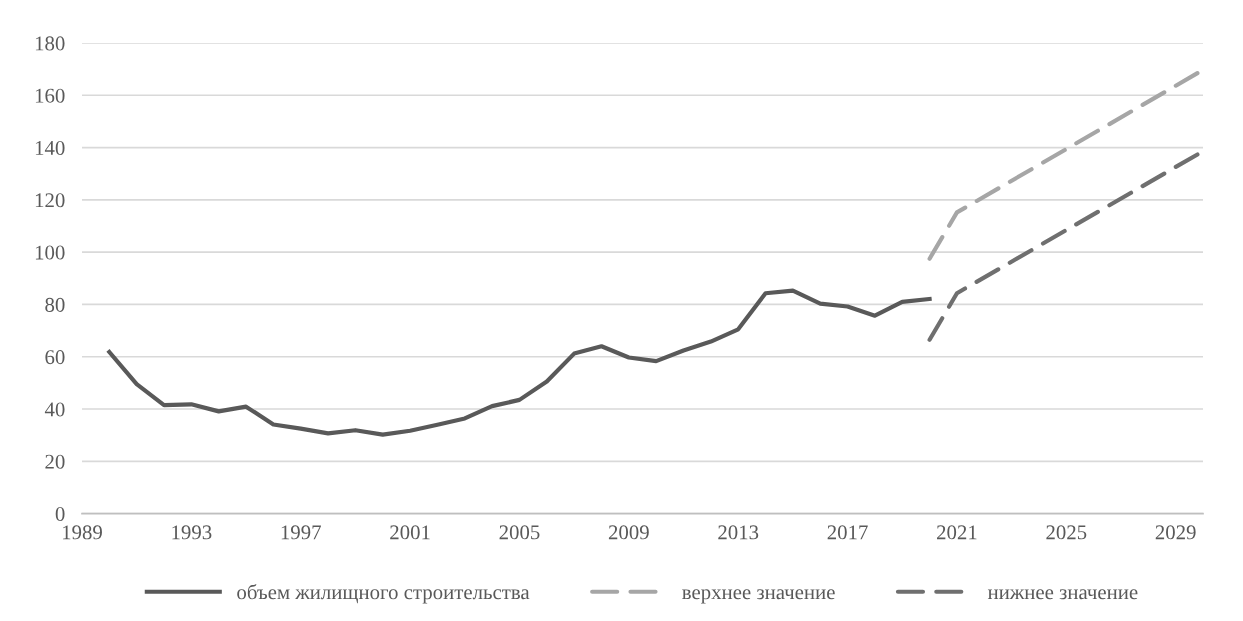 The width and height of the screenshot is (1243, 621). I want to click on x-tick-label: 2025, so click(1066, 532).